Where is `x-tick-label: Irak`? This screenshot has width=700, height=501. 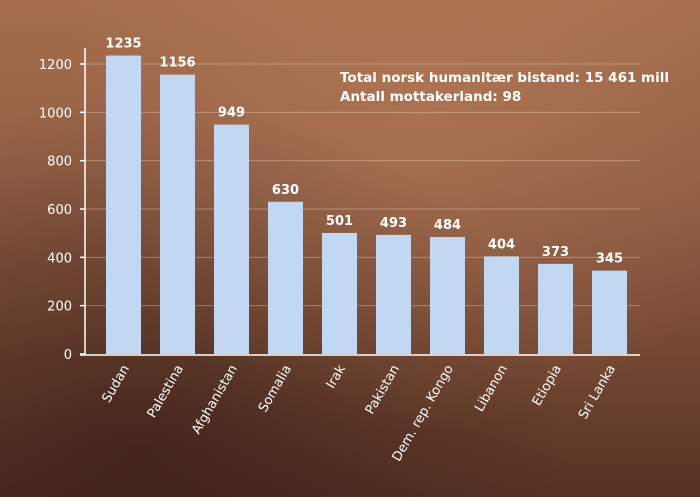
x-tick-label: Irak is located at coordinates (337, 376).